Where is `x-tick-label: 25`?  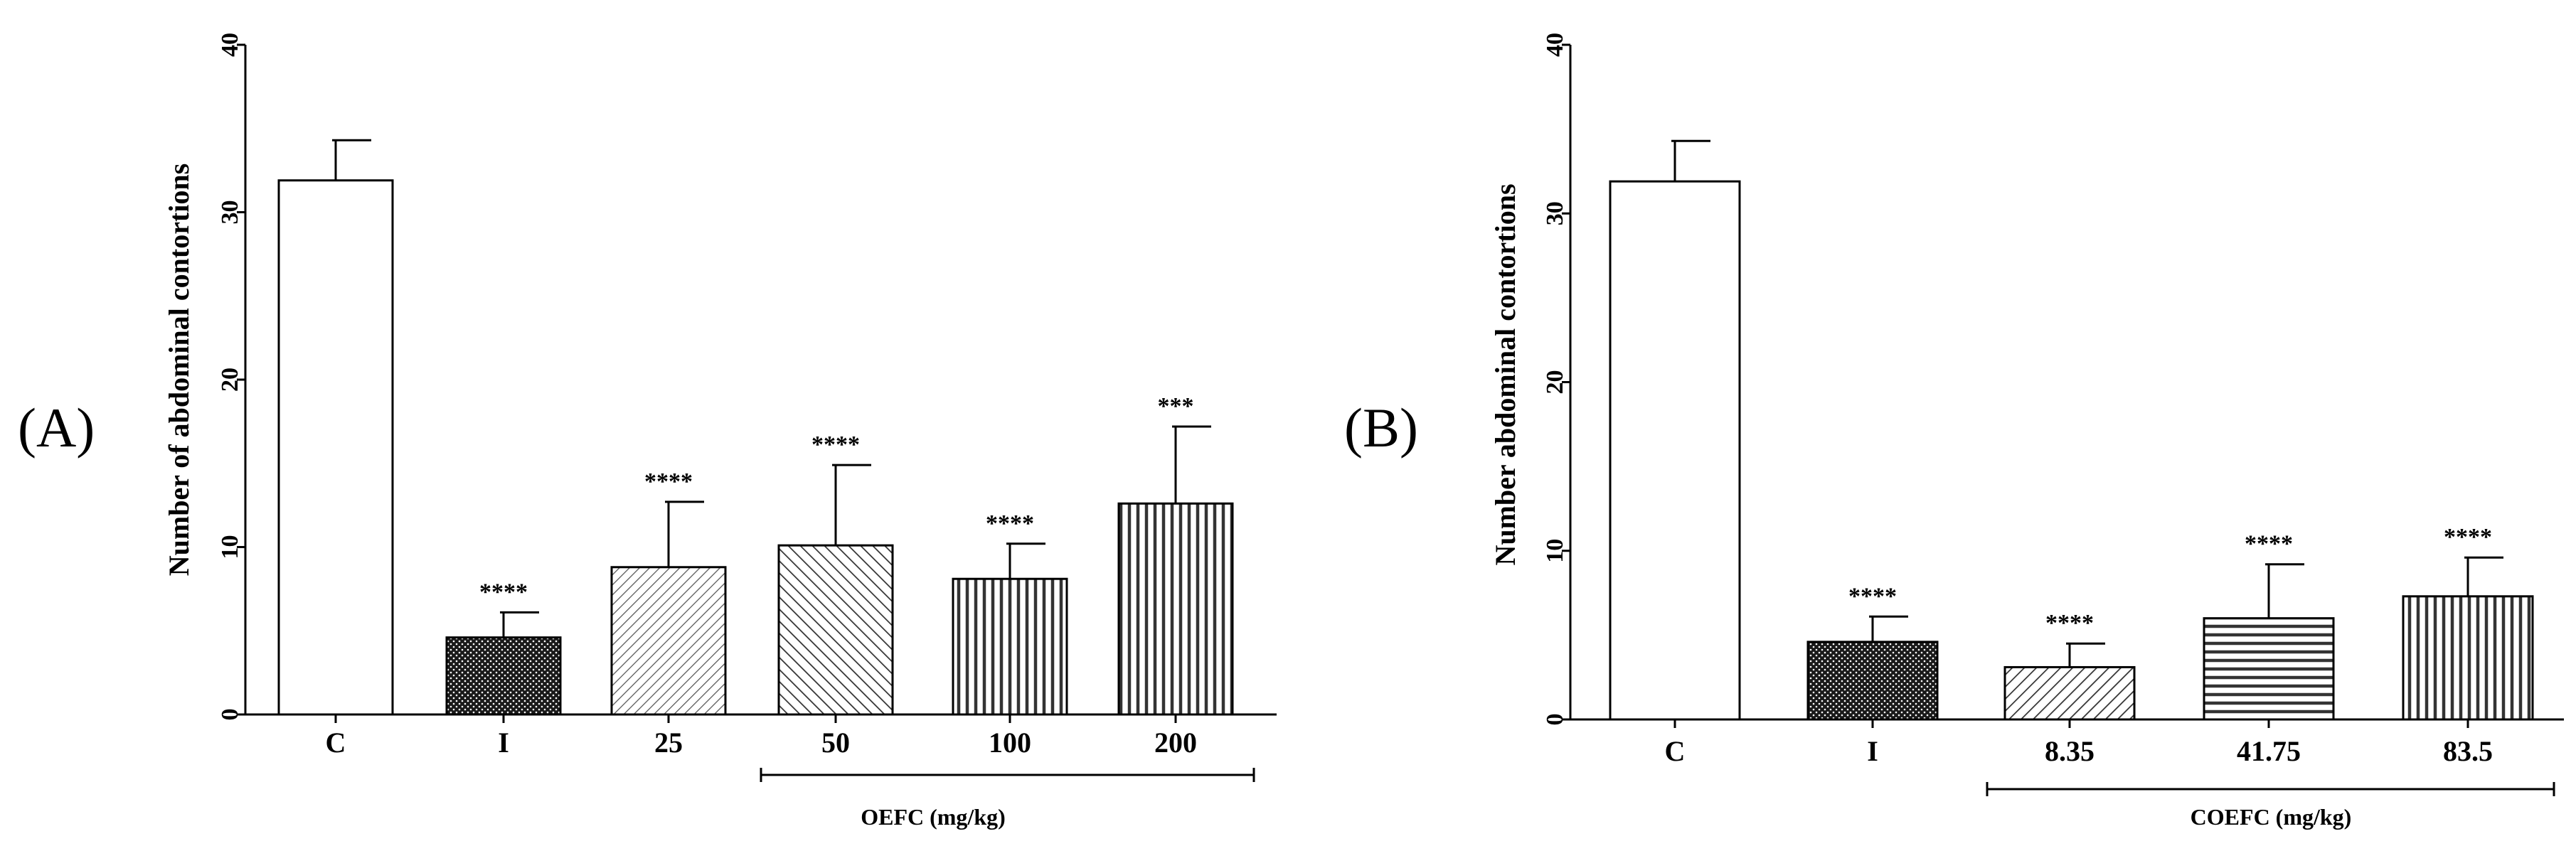
x-tick-label: 25 is located at coordinates (668, 743).